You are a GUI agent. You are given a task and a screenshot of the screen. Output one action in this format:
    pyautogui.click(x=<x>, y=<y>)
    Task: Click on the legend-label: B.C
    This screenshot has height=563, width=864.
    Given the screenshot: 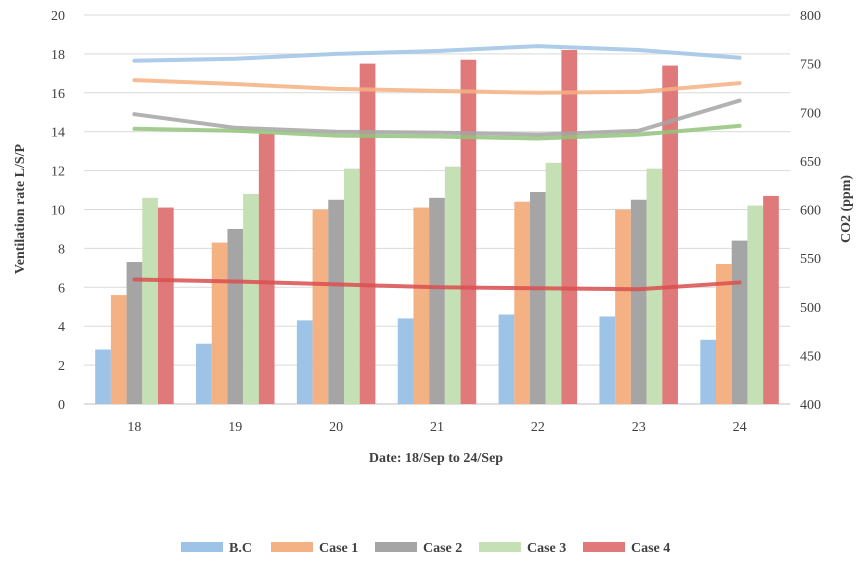 What is the action you would take?
    pyautogui.click(x=240, y=548)
    